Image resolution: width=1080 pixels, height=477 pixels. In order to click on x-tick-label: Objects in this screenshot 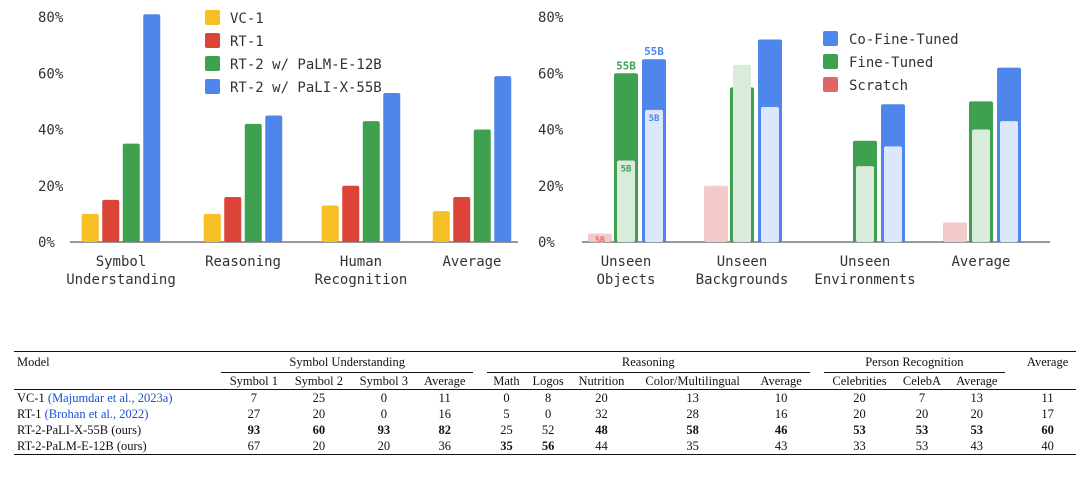, I will do `click(625, 280)`.